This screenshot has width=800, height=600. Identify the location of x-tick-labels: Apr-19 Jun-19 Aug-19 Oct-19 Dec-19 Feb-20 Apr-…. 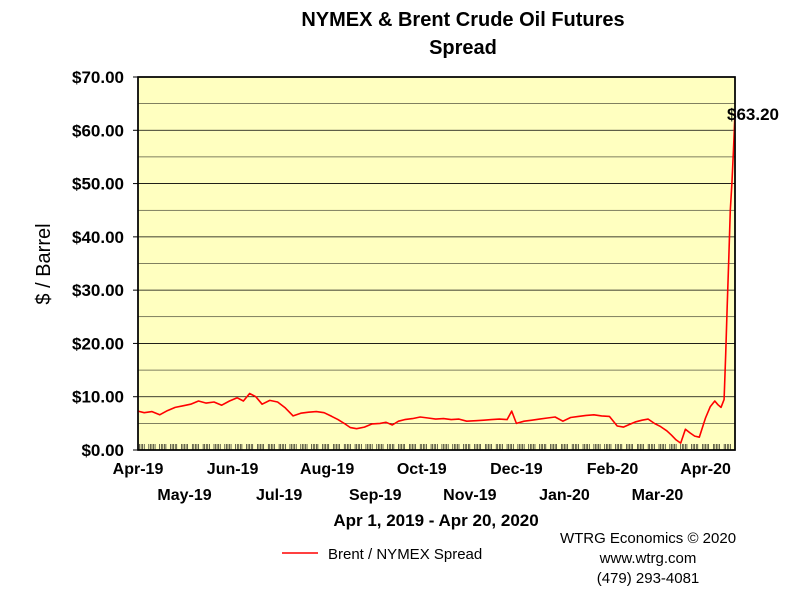
(422, 482).